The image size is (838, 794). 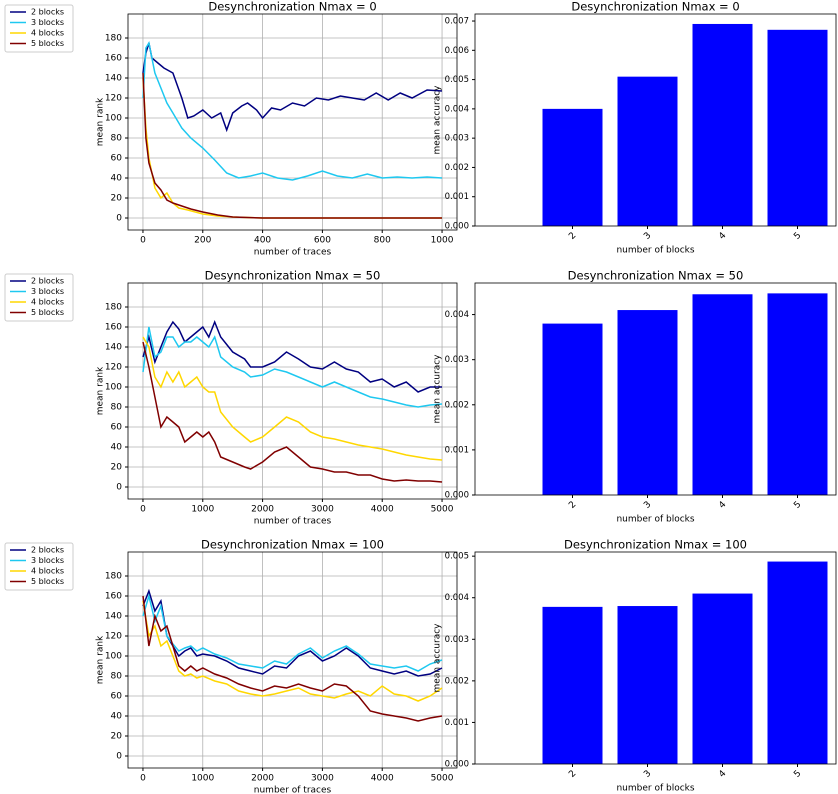 I want to click on y-tick-label: 60, so click(x=117, y=697).